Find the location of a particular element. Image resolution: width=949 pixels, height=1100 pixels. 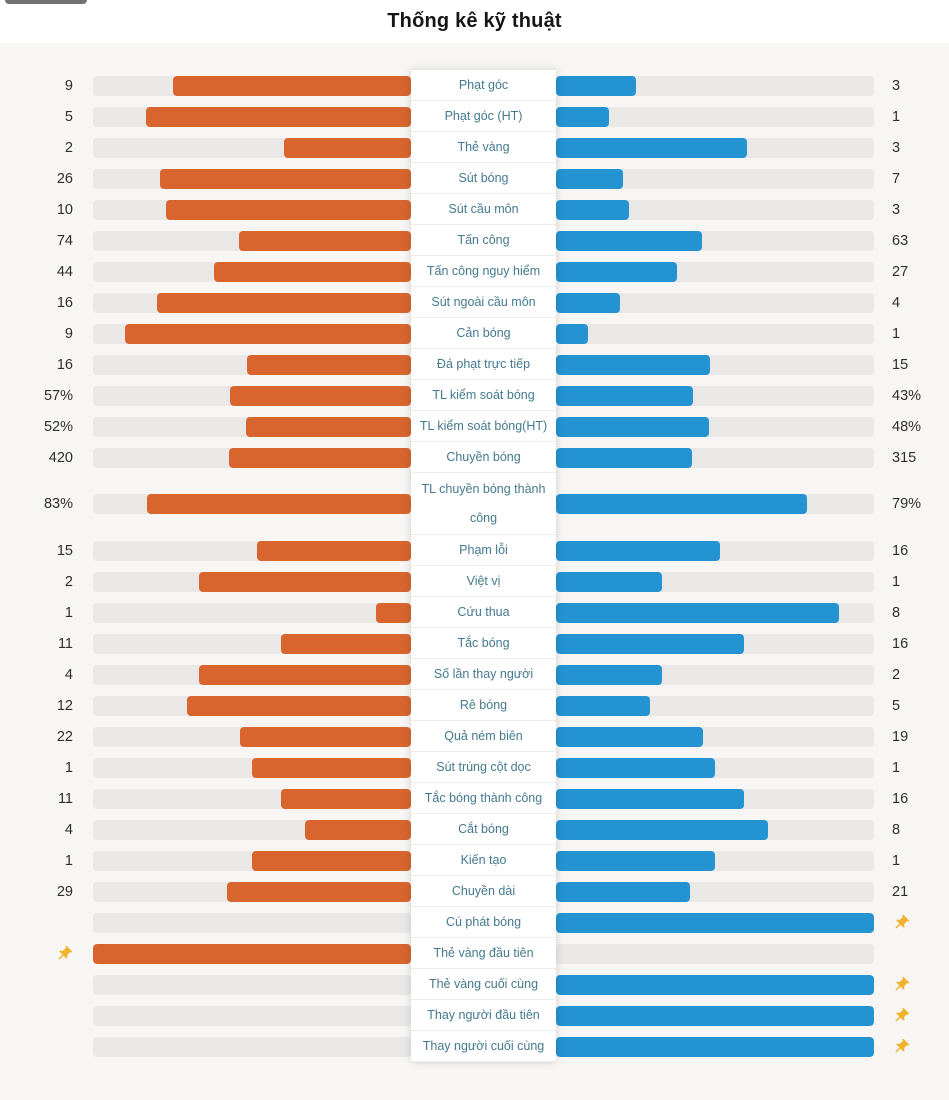

stat-label-cell: Phạm lỗi is located at coordinates (483, 550).